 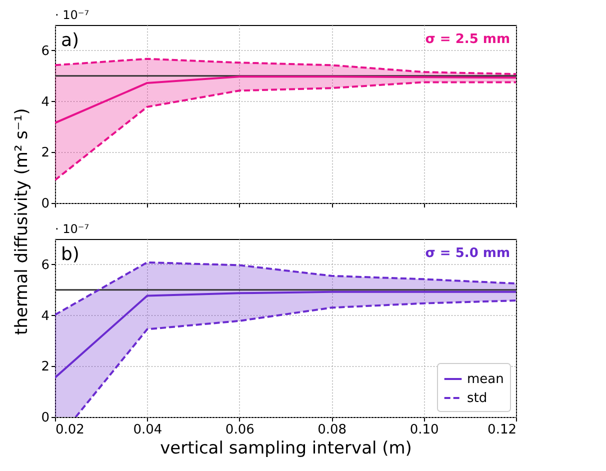 What do you see at coordinates (70, 254) in the screenshot?
I see `annotation: b)` at bounding box center [70, 254].